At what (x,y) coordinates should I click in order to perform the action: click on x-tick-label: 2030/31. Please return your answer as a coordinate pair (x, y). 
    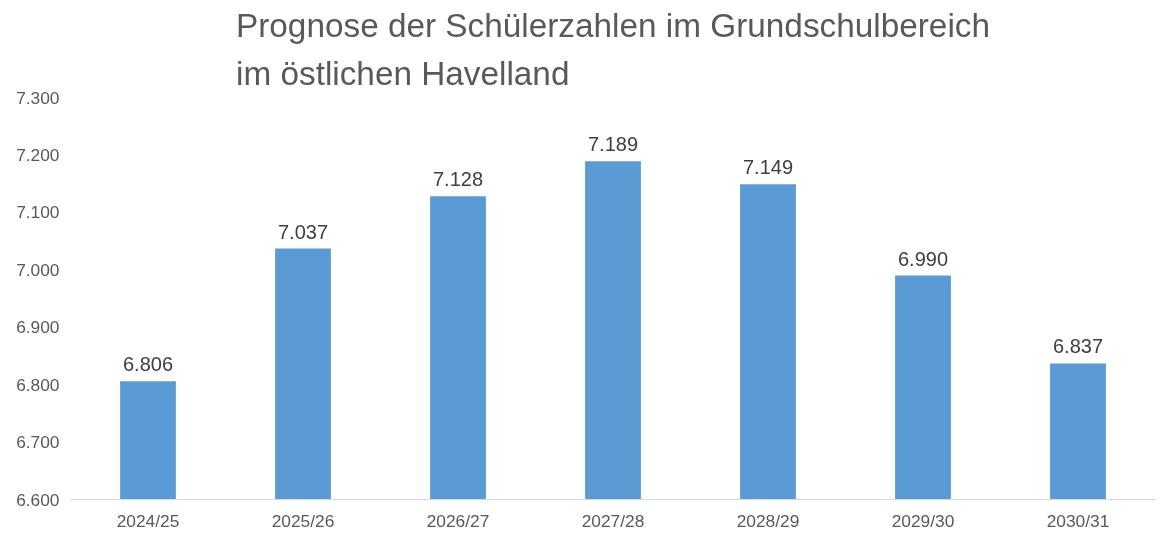
    Looking at the image, I should click on (1078, 520).